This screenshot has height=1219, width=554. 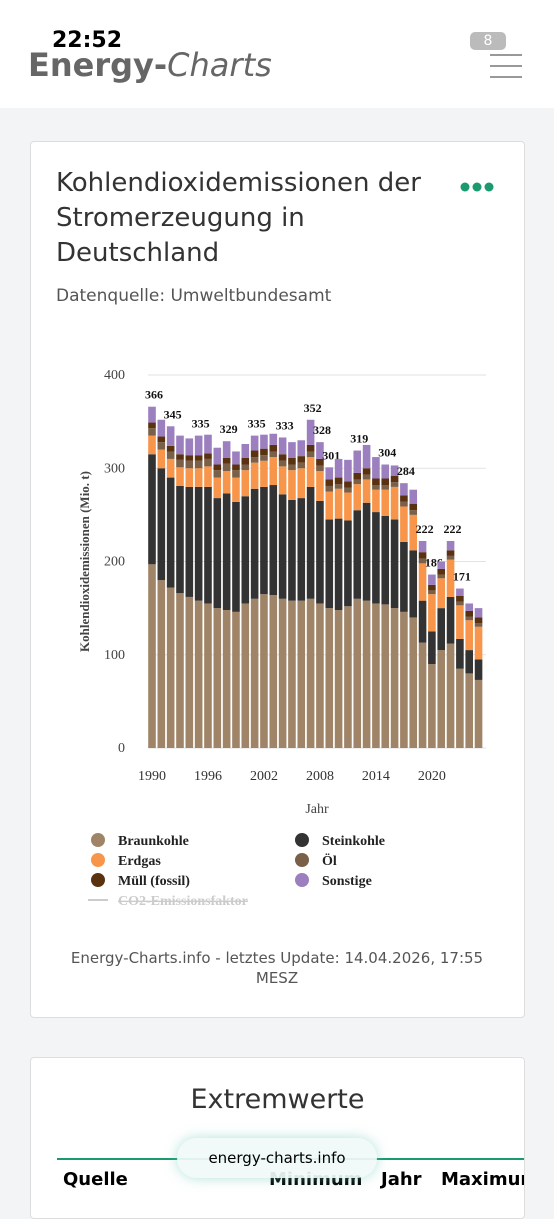 I want to click on data-label: 301, so click(x=331, y=455).